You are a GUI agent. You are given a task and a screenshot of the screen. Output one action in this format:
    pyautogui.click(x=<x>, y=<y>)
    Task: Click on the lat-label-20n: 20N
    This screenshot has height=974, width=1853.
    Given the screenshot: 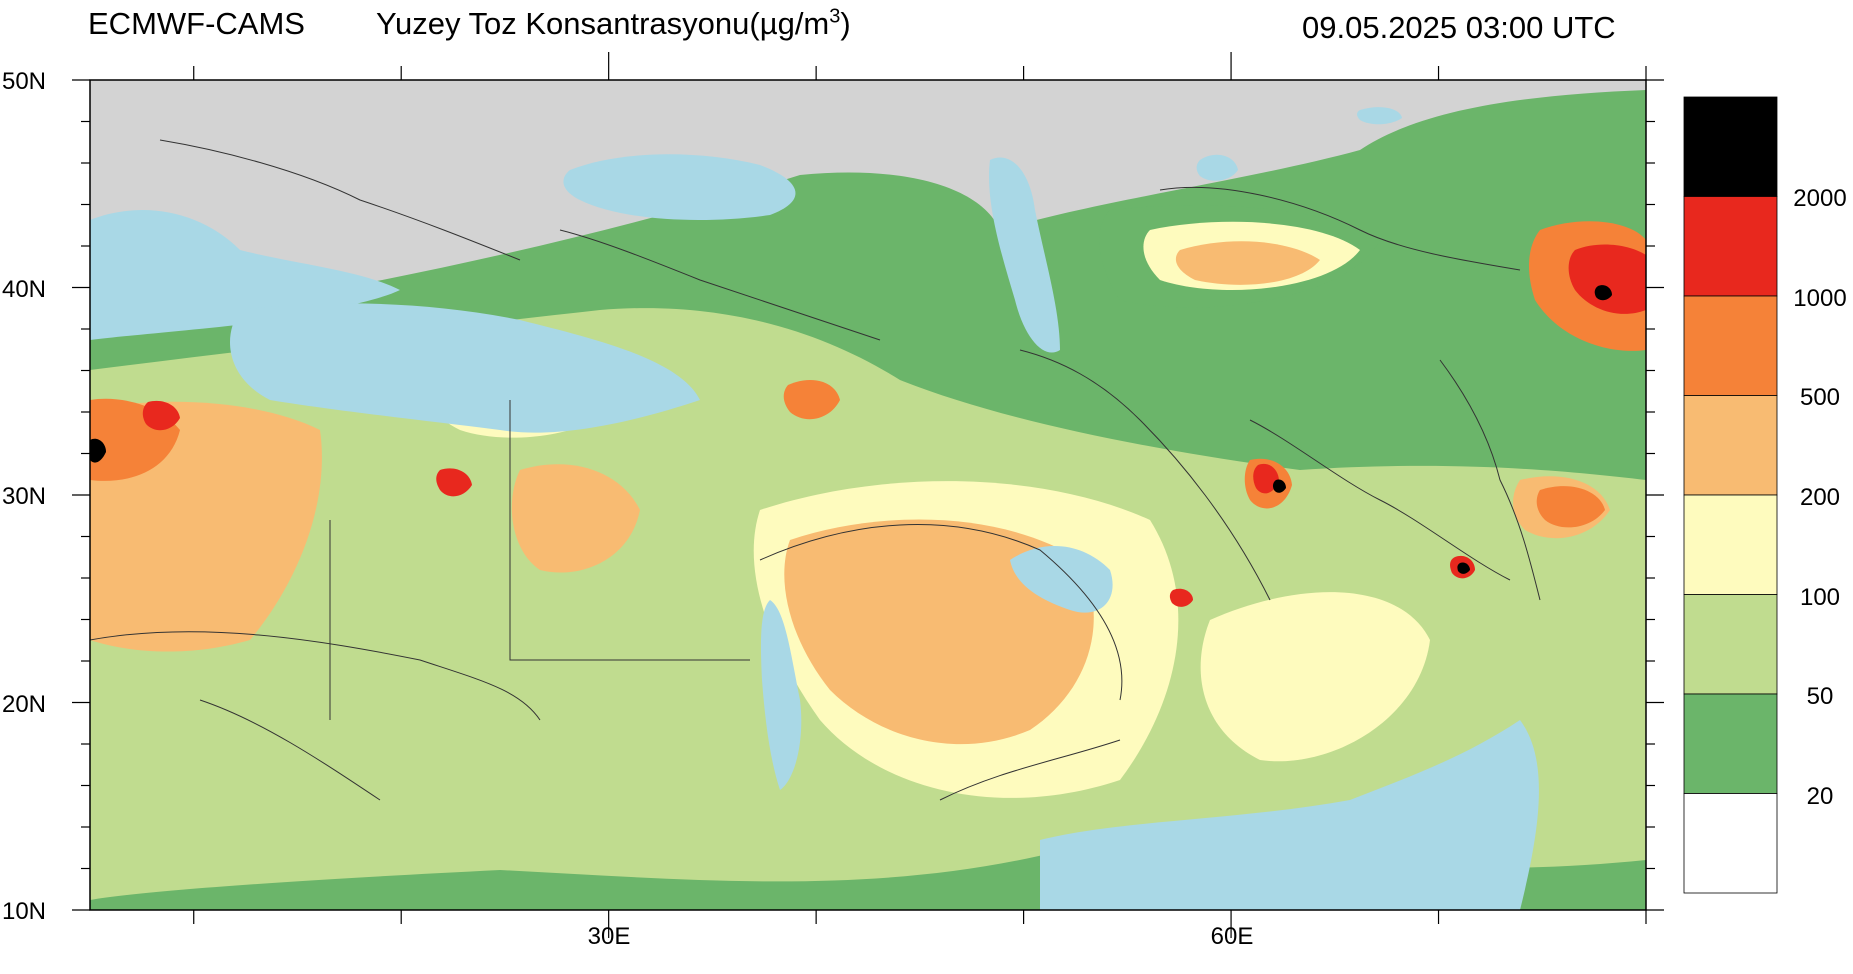 What is the action you would take?
    pyautogui.click(x=23, y=704)
    